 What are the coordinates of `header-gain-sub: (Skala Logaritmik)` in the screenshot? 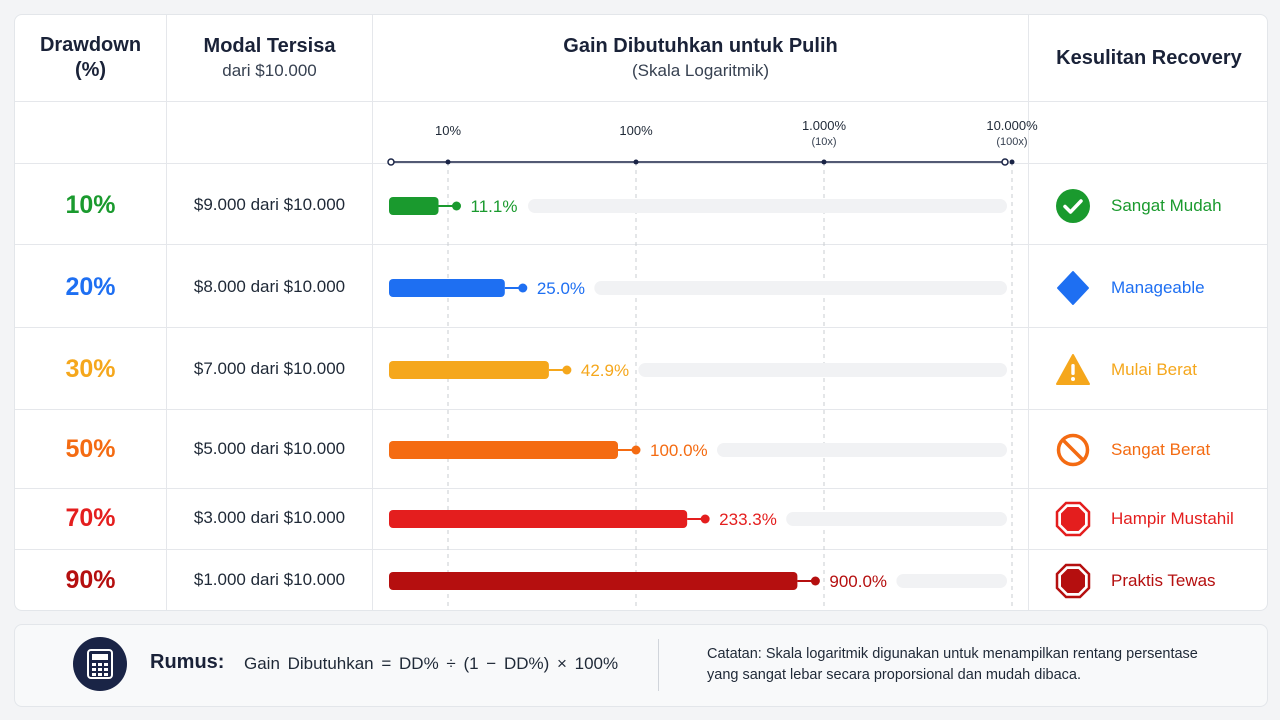 It's located at (700, 70).